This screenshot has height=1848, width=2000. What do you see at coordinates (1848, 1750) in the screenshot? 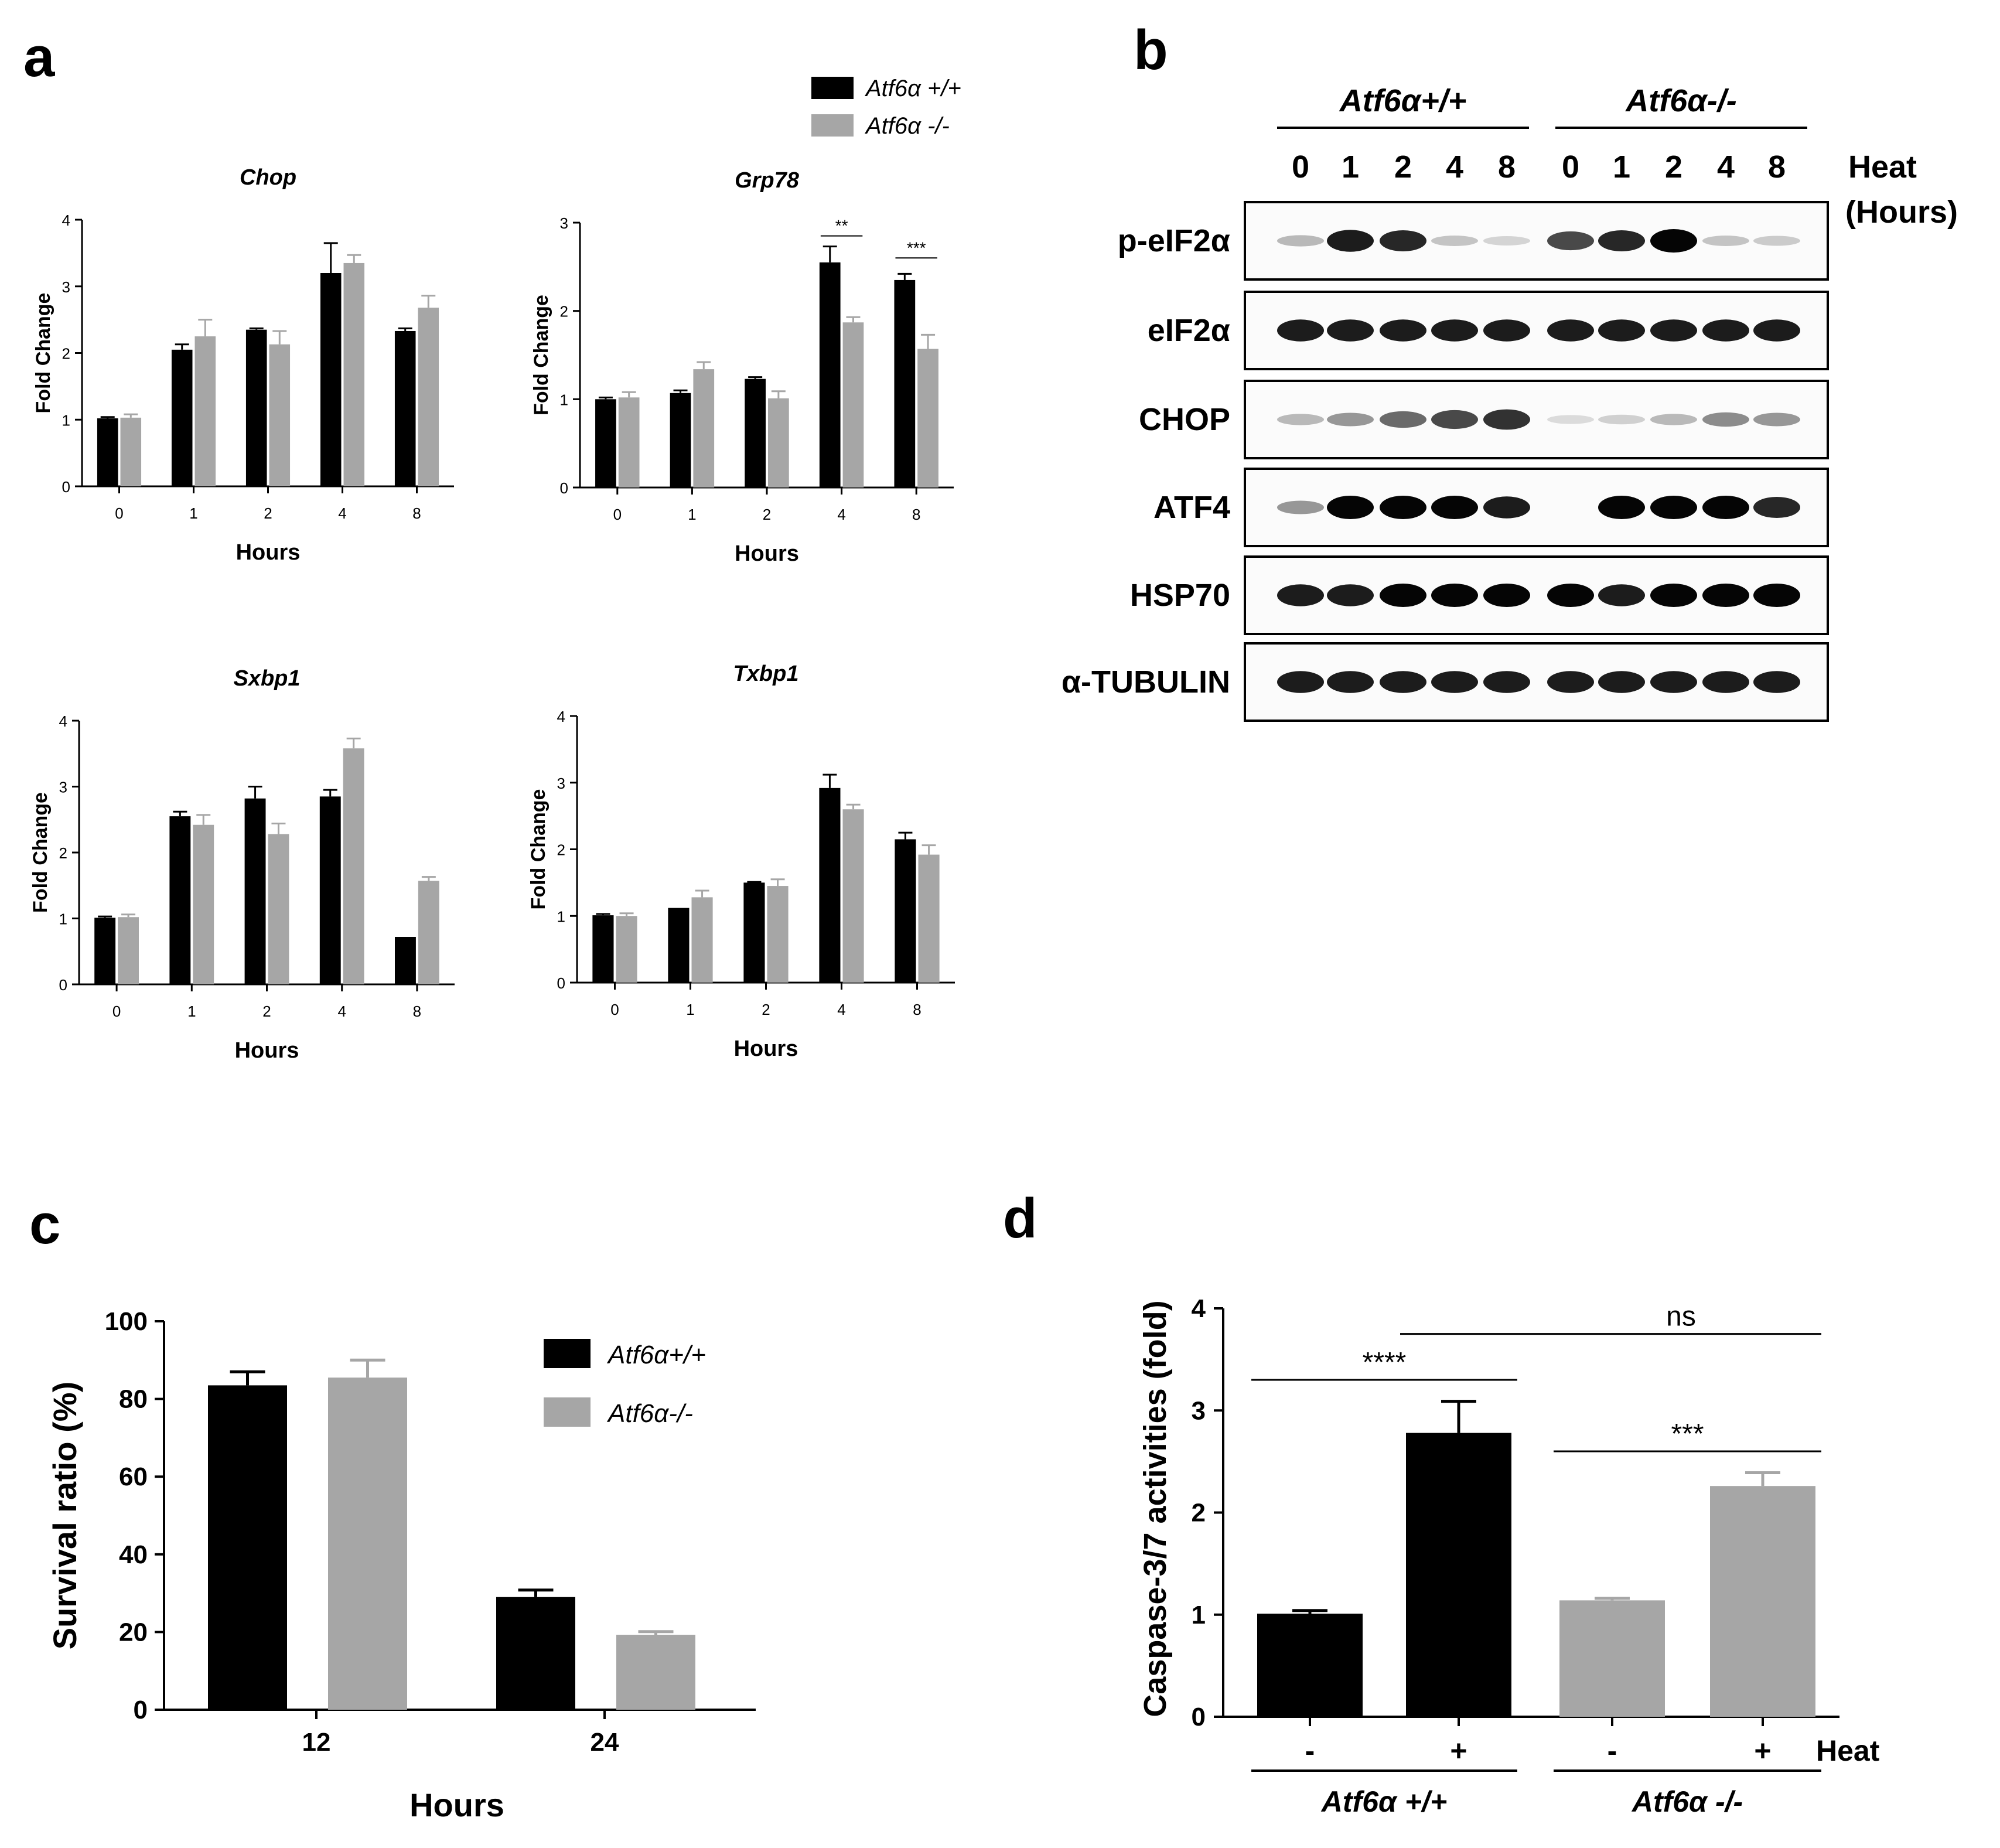
I see `caspase-heat-label: Heat` at bounding box center [1848, 1750].